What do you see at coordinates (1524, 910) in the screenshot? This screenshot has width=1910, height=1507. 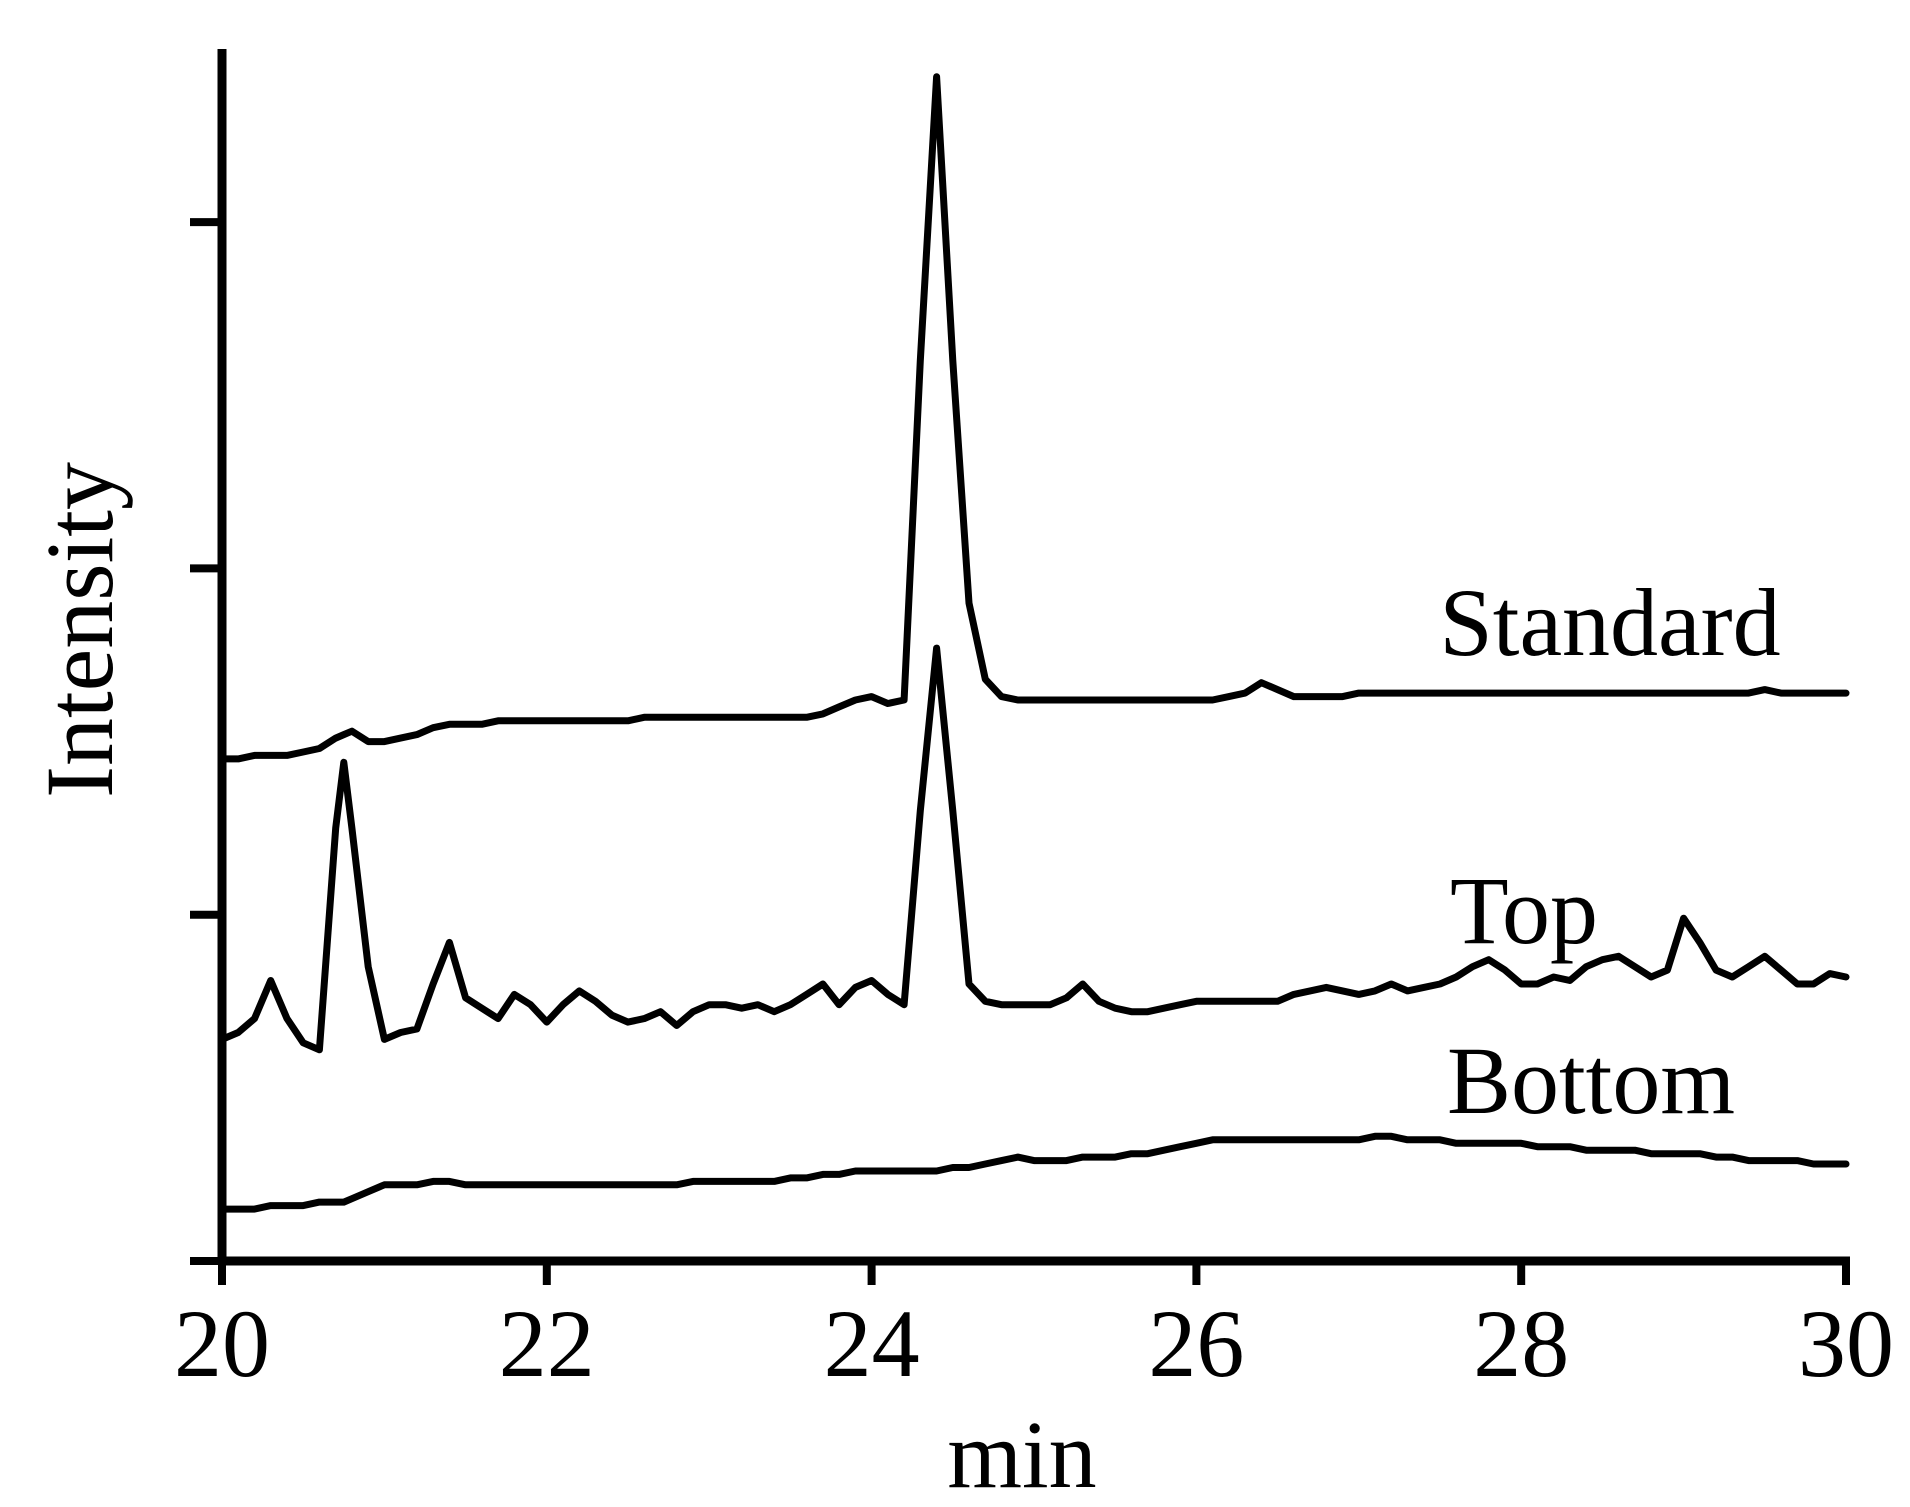 I see `series-label: Top` at bounding box center [1524, 910].